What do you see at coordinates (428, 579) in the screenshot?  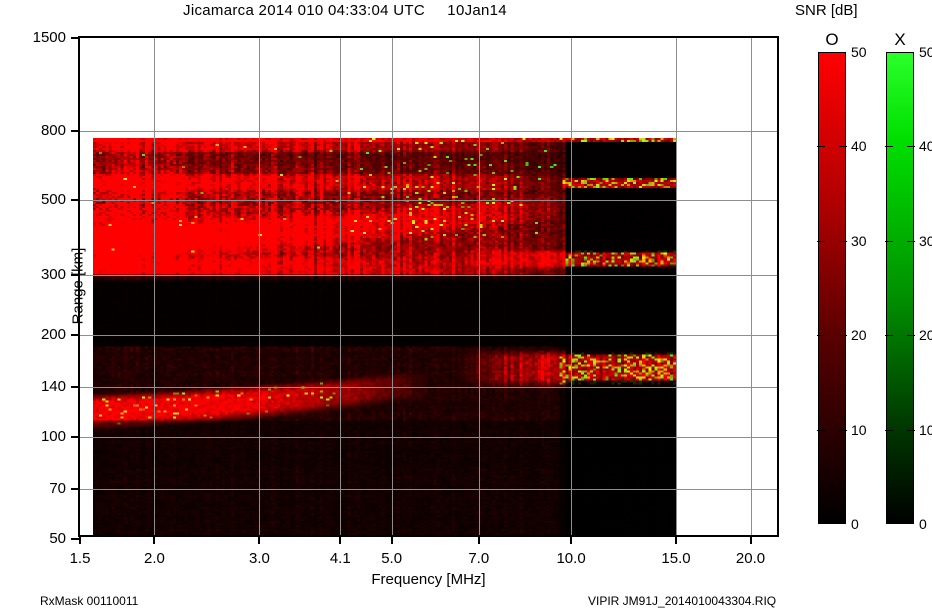 I see `x-axis-label: Frequency [MHz]` at bounding box center [428, 579].